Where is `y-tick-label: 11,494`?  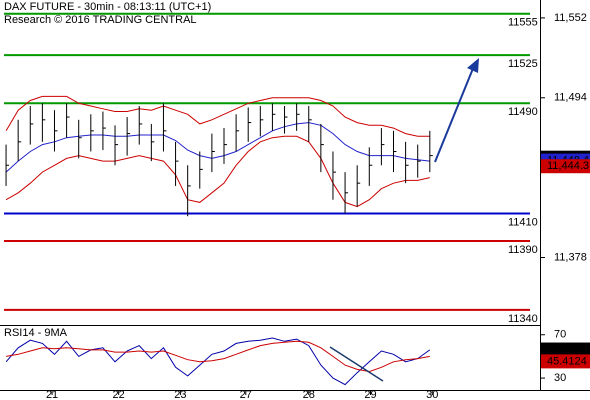
y-tick-label: 11,494 is located at coordinates (570, 98).